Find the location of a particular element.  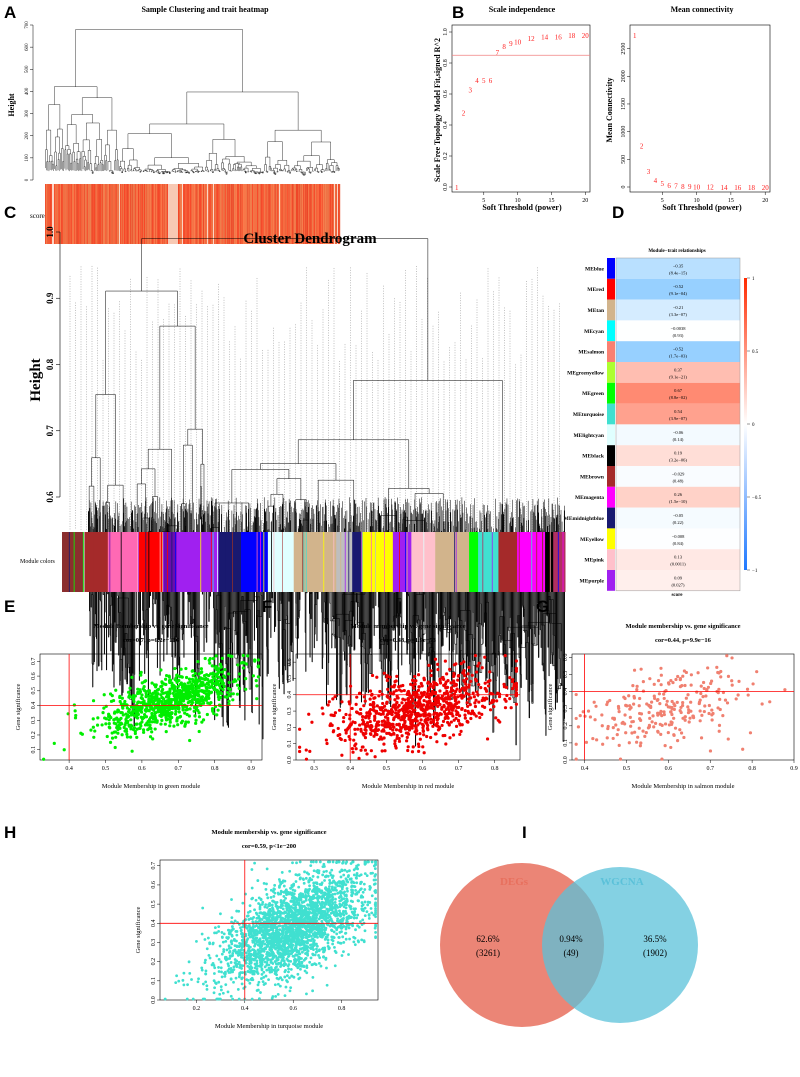

points is located at coordinates (681, 707).